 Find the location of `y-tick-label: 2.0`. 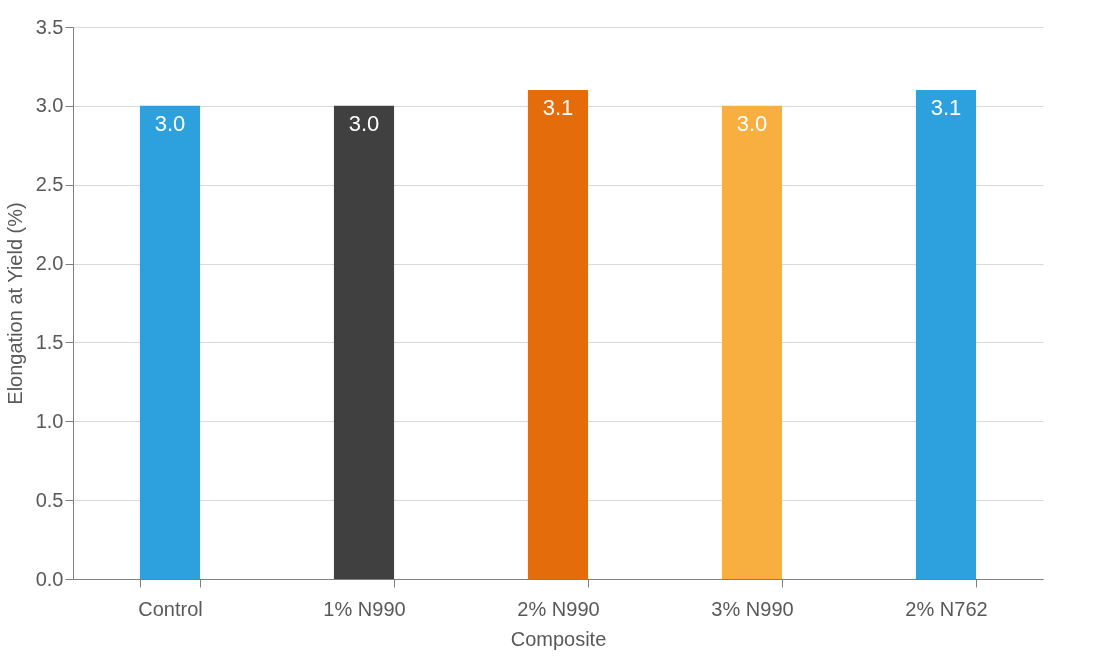

y-tick-label: 2.0 is located at coordinates (49, 263).